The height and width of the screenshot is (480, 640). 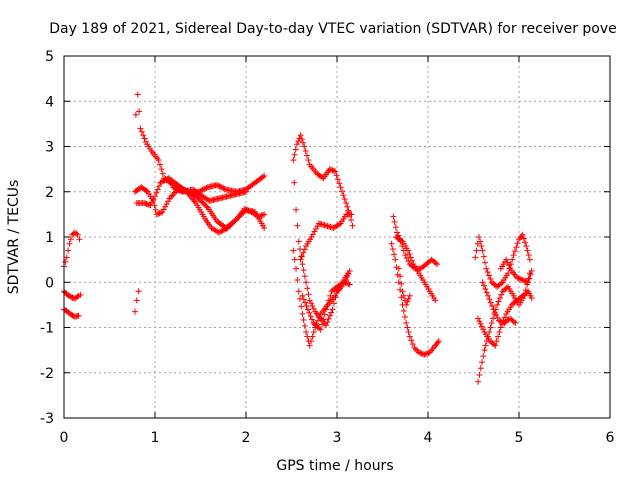 I want to click on y-tick-label: 1, so click(x=49, y=238).